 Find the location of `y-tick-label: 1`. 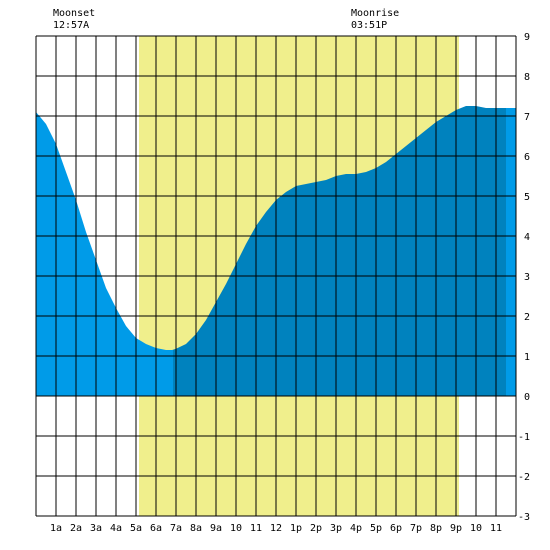

y-tick-label: 1 is located at coordinates (527, 357).